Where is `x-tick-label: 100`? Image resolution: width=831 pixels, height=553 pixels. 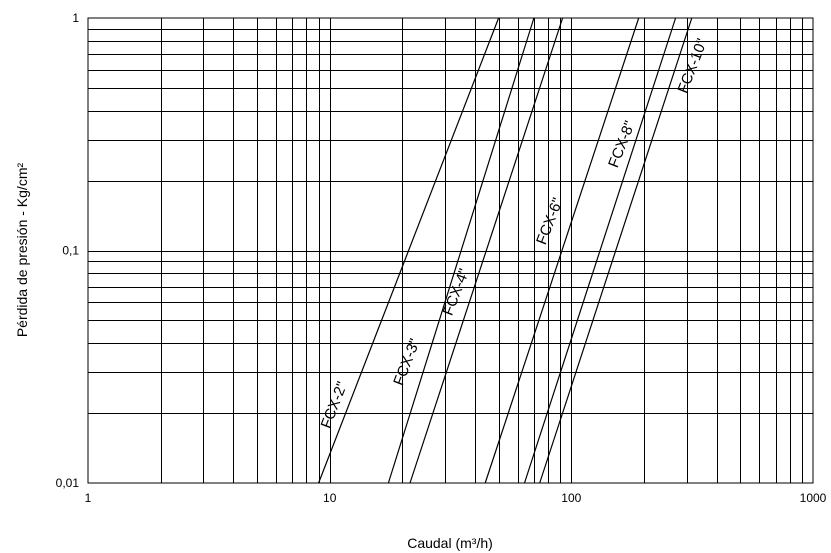 x-tick-label: 100 is located at coordinates (571, 498).